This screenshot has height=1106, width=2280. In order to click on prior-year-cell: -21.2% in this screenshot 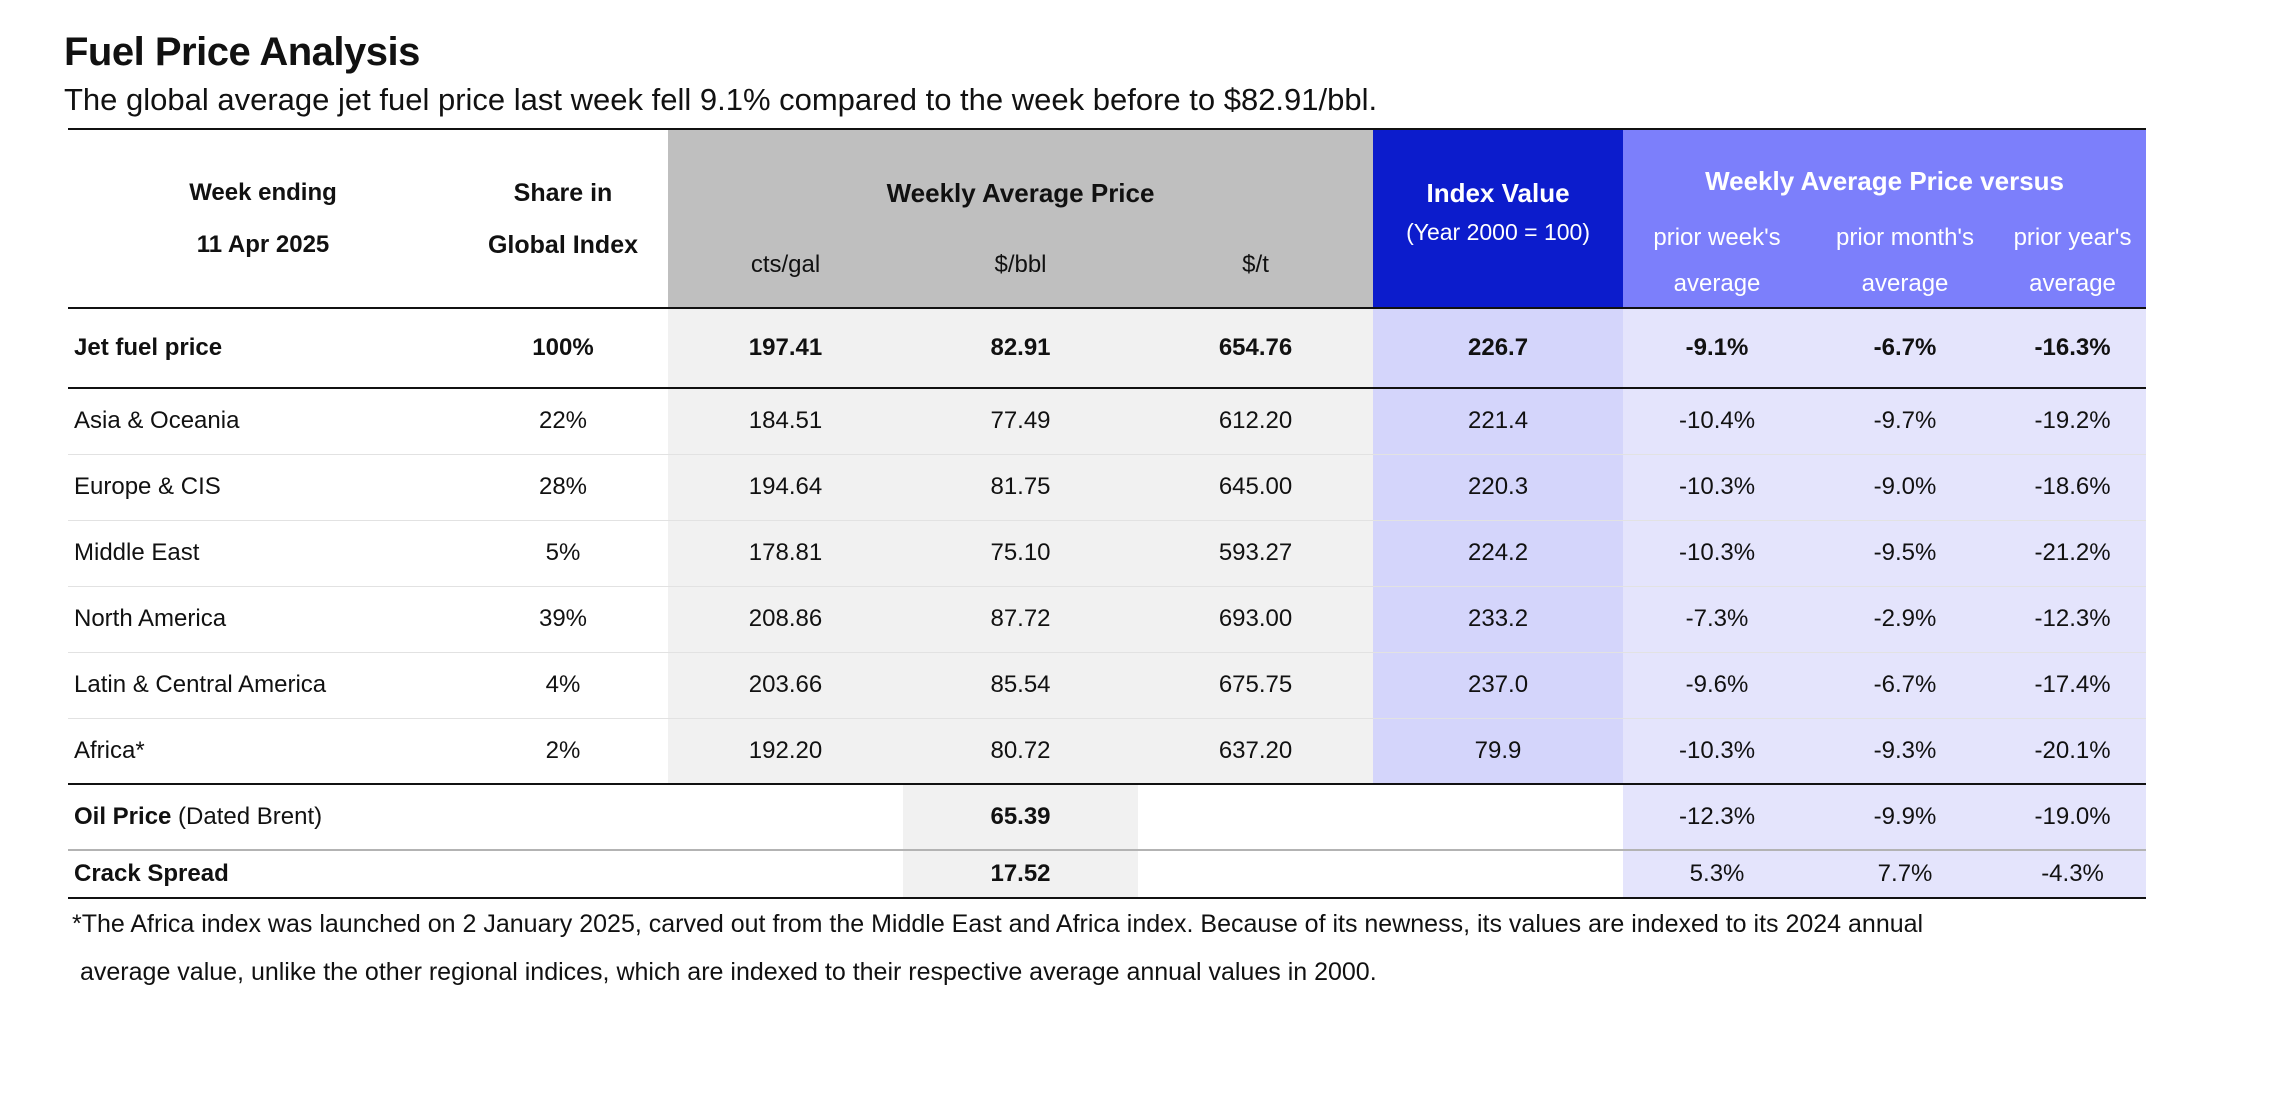, I will do `click(2073, 553)`.